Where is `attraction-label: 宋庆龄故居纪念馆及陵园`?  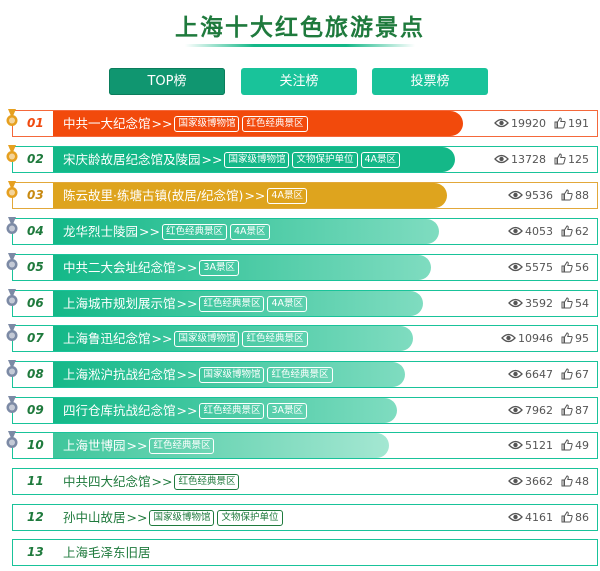 attraction-label: 宋庆龄故居纪念馆及陵园 is located at coordinates (132, 159).